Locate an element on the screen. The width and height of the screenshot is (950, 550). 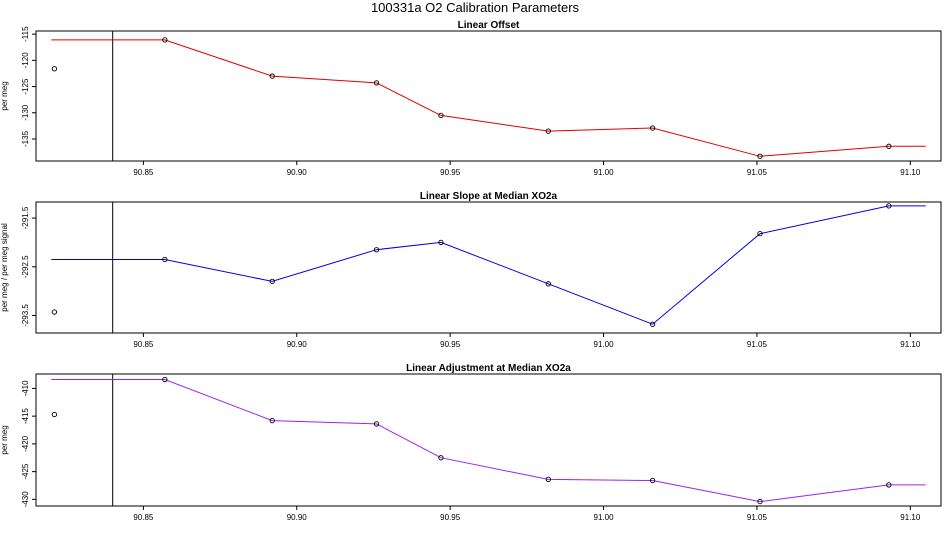
y-axis-label: per meg / per meg signal is located at coordinates (4, 267).